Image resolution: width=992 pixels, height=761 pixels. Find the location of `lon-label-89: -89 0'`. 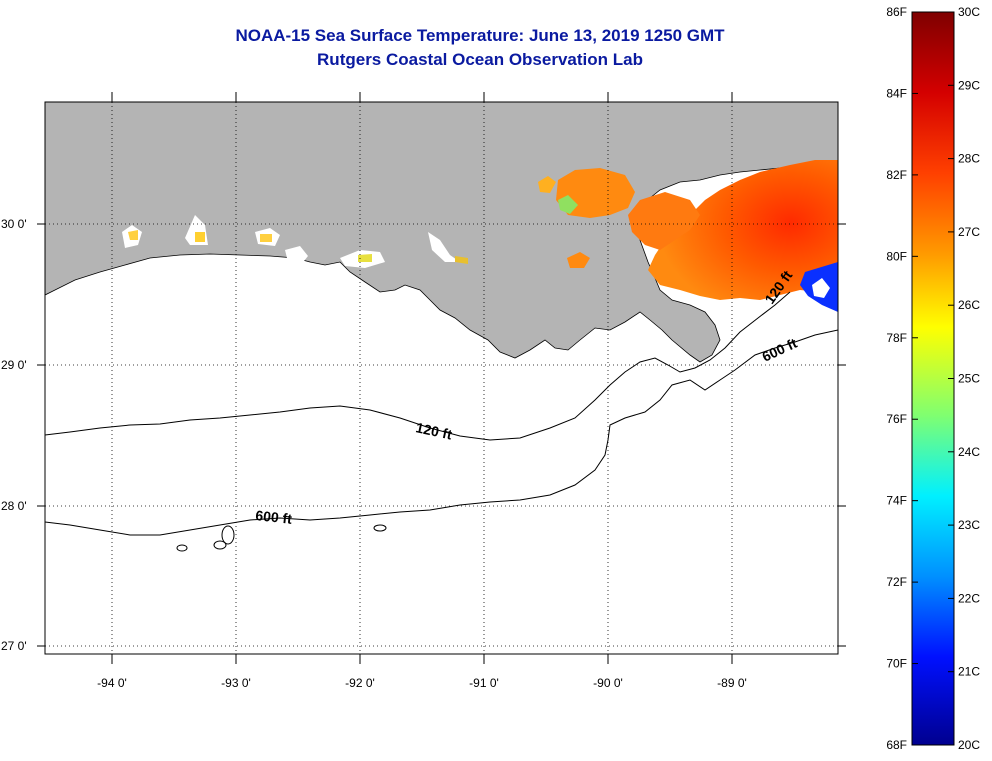

lon-label-89: -89 0' is located at coordinates (732, 683).